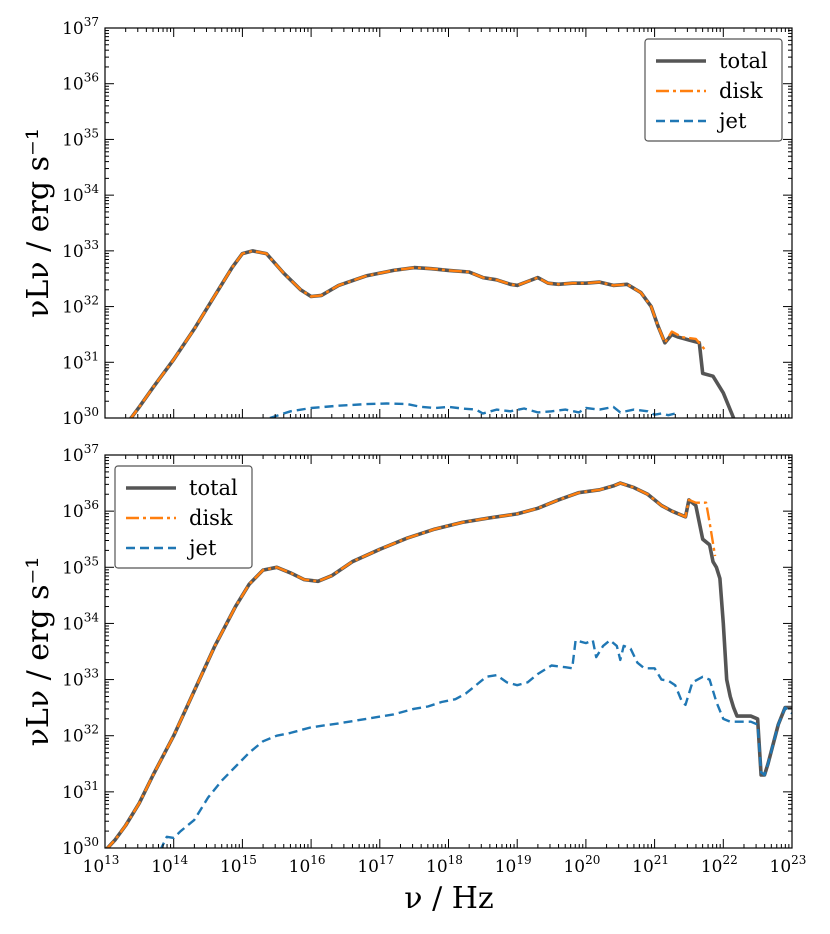 This screenshot has height=934, width=830. What do you see at coordinates (581, 865) in the screenshot?
I see `x-tick-label: 1020` at bounding box center [581, 865].